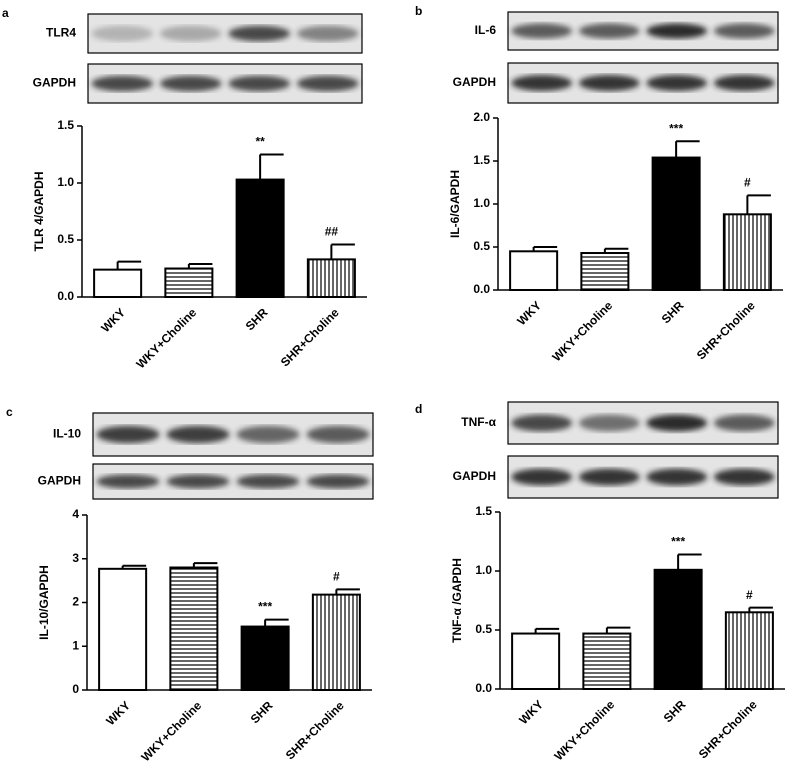 This screenshot has width=787, height=776. I want to click on y-axis-label: TNF-α /GAPDH, so click(457, 600).